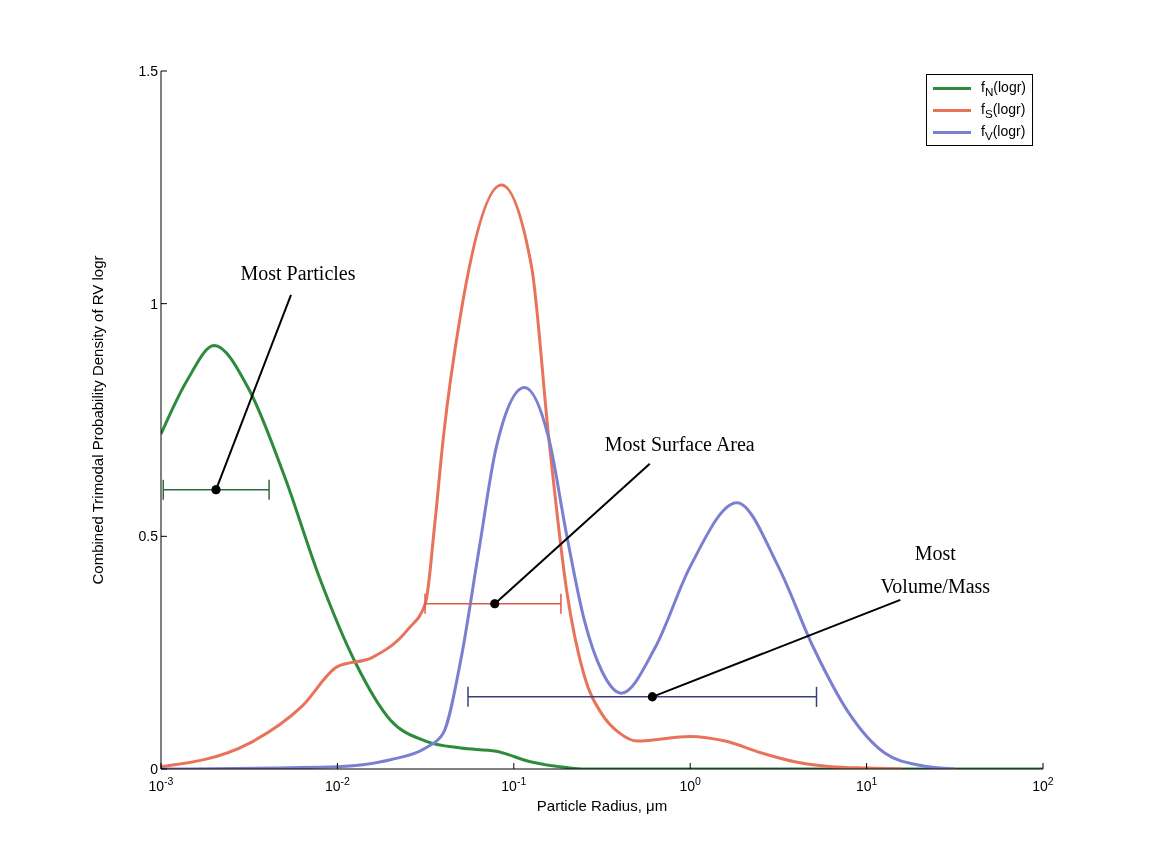 Image resolution: width=1153 pixels, height=860 pixels. I want to click on y-tick-label: 1, so click(154, 303).